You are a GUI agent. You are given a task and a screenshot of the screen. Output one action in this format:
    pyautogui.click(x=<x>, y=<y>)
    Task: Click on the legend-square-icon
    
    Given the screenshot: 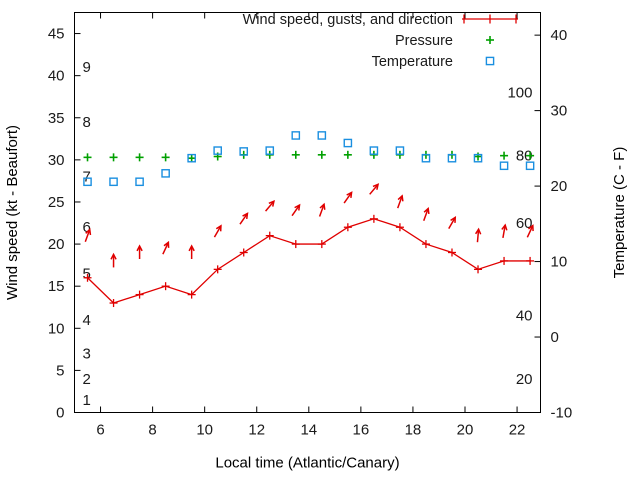 What is the action you would take?
    pyautogui.click(x=490, y=61)
    